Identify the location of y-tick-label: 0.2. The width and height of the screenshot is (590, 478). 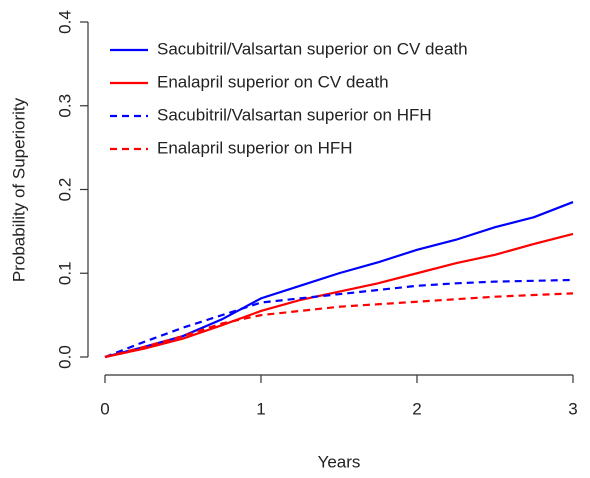
(64, 190).